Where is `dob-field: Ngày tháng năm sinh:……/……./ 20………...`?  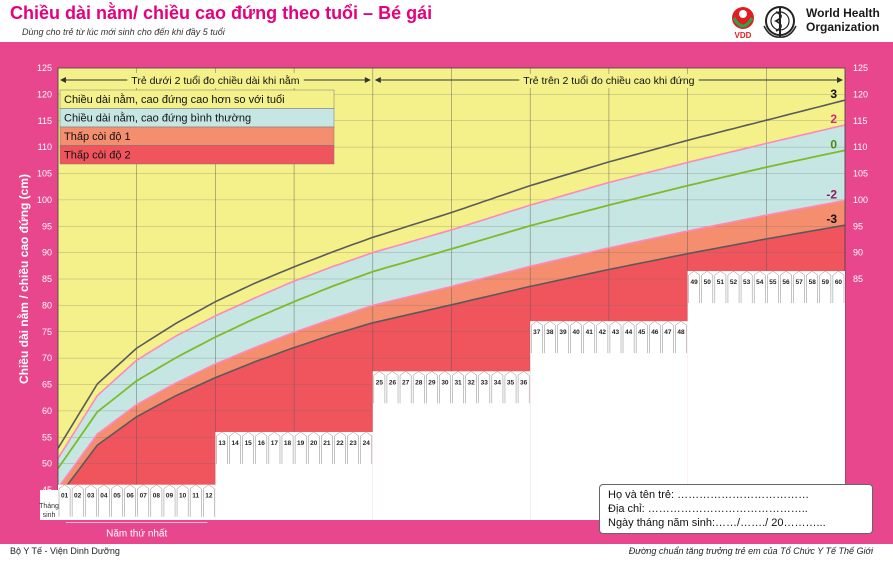
dob-field: Ngày tháng năm sinh:……/……./ 20………... is located at coordinates (717, 523).